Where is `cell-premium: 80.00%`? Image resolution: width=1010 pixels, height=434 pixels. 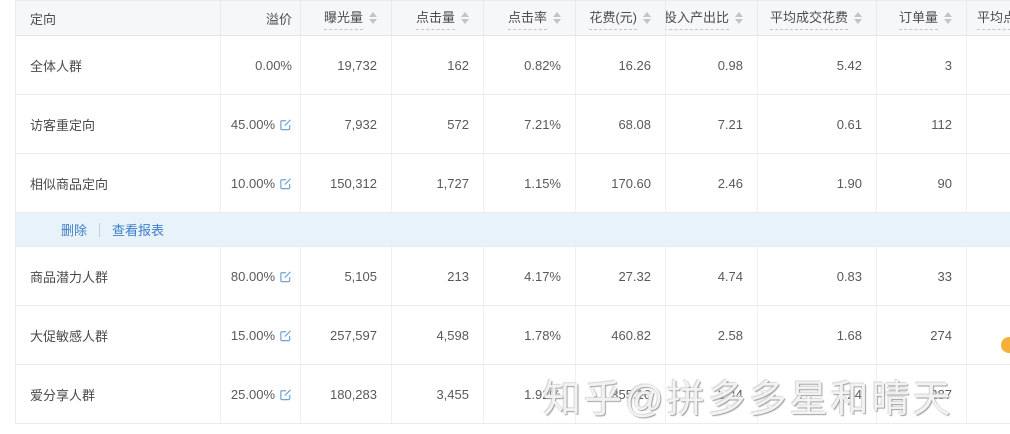
cell-premium: 80.00% is located at coordinates (261, 276).